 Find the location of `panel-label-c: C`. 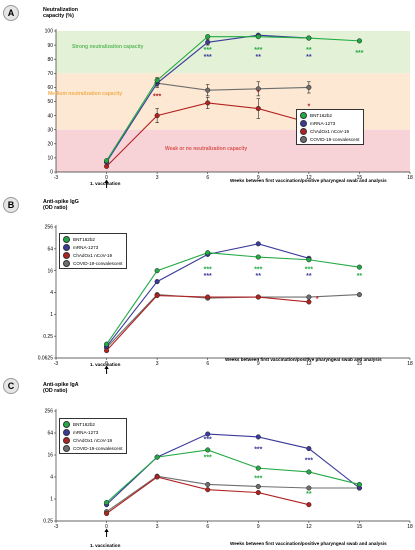

panel-label-c: C is located at coordinates (11, 386).